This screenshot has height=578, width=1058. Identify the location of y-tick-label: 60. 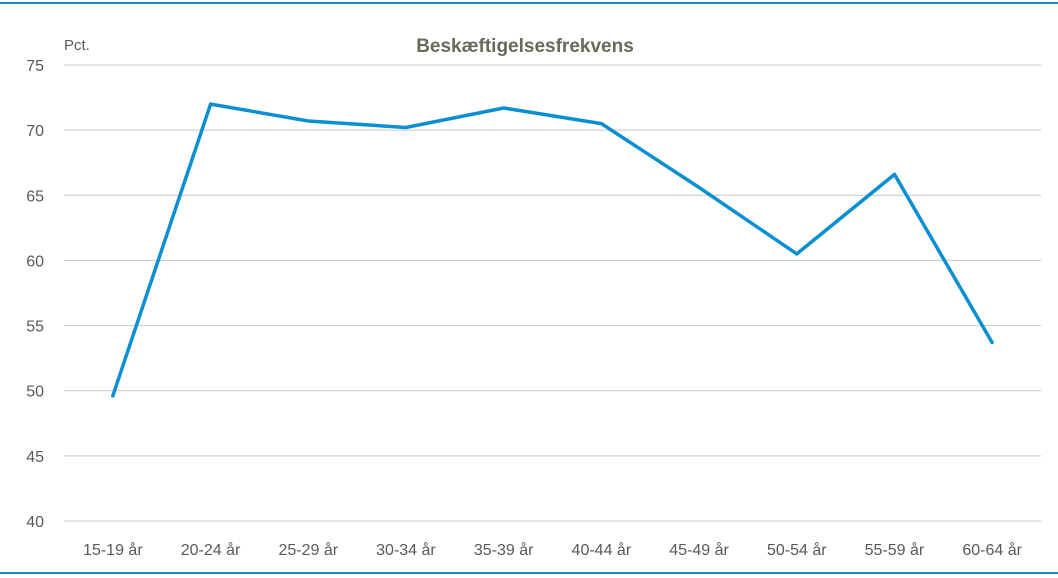
(35, 261).